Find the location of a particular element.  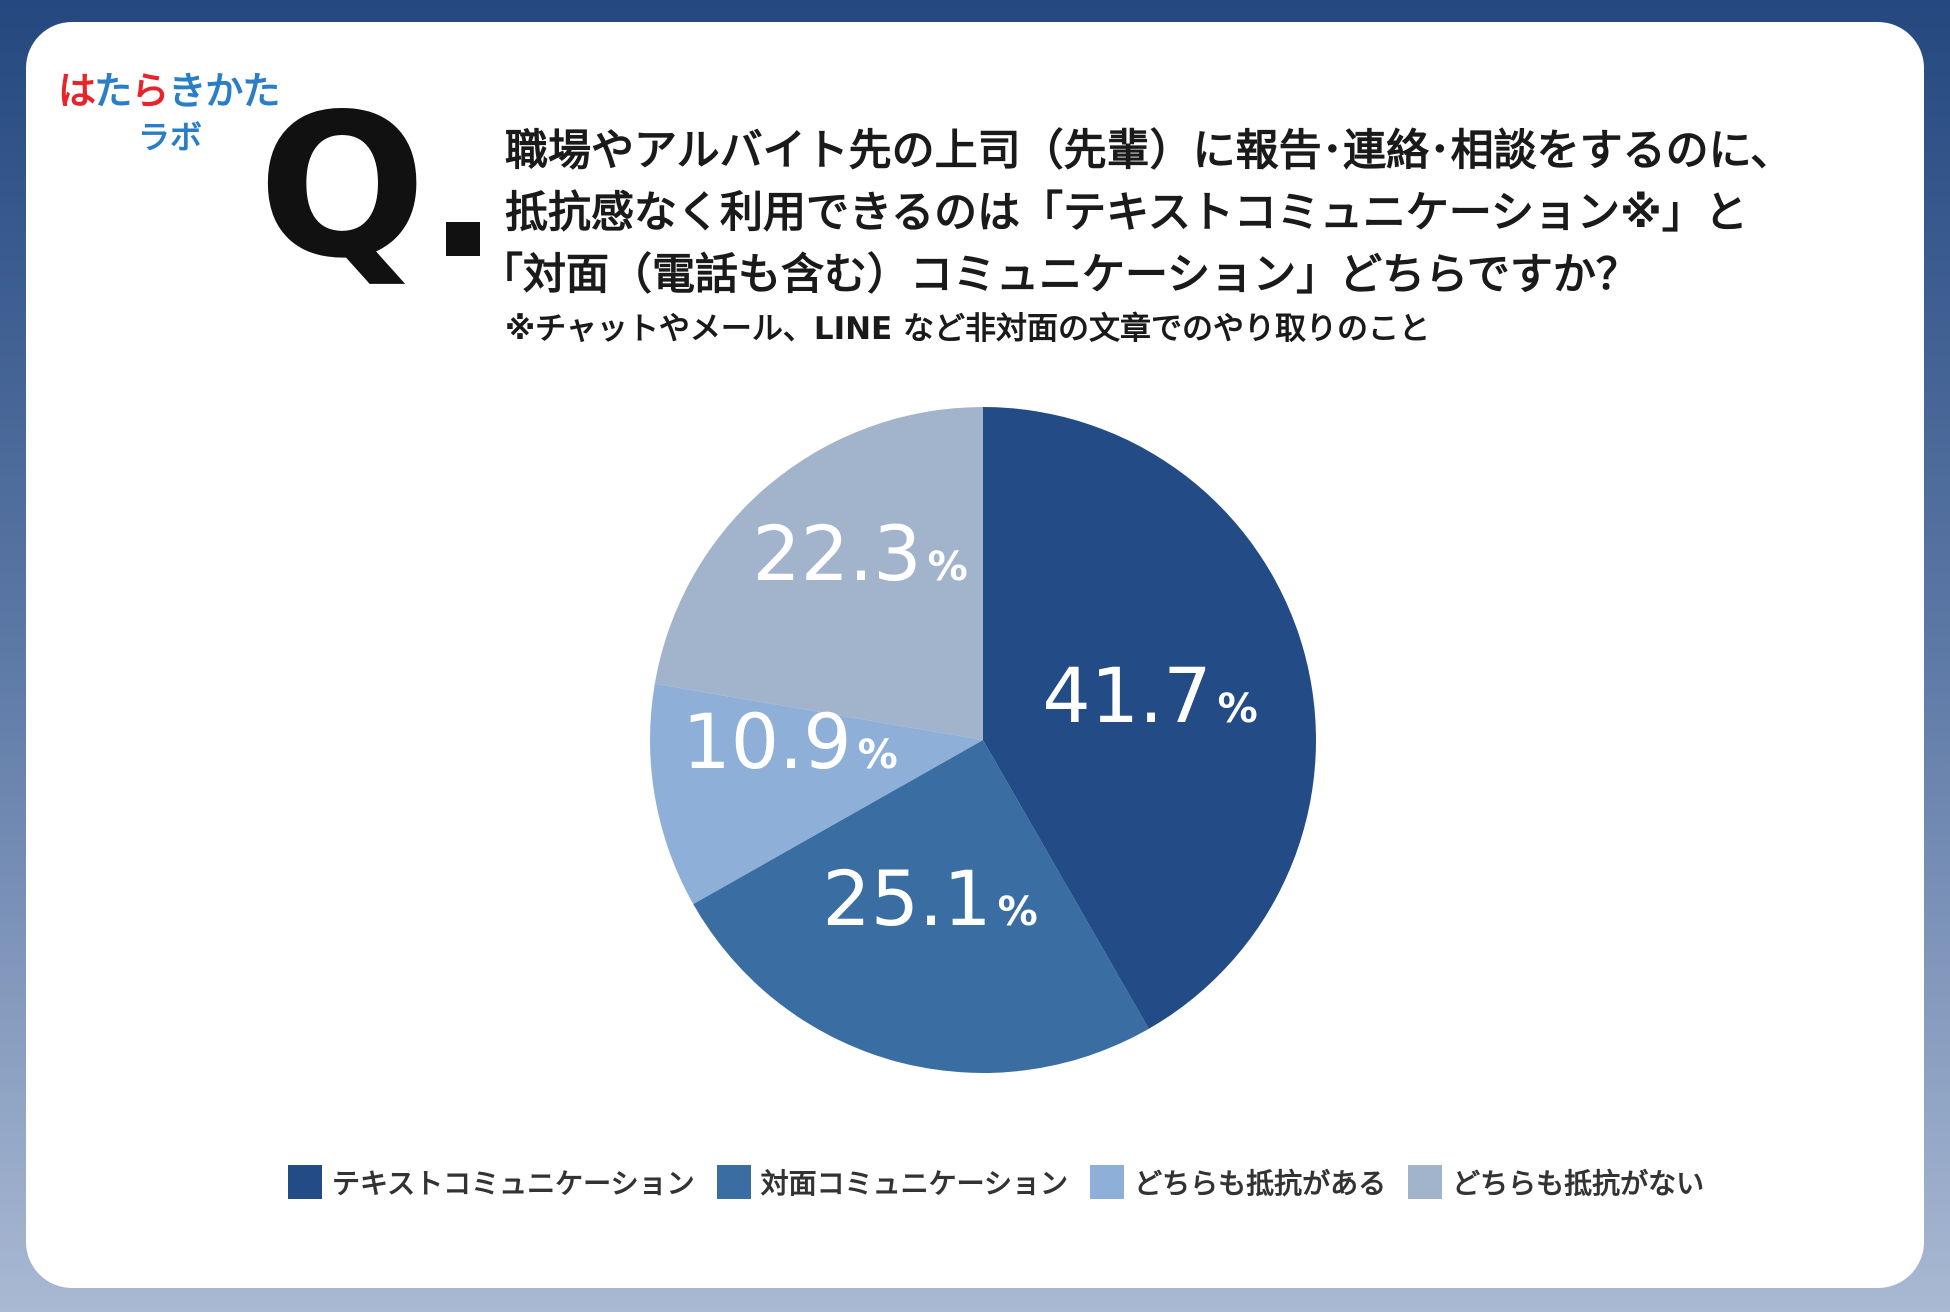

slice-value-label: 25.1% is located at coordinates (929, 898).